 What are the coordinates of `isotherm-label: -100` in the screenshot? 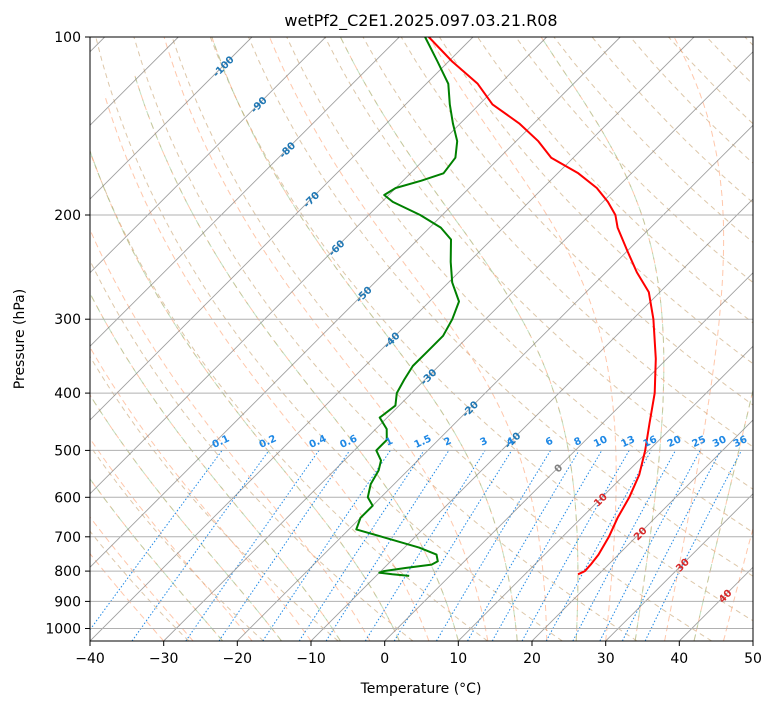 It's located at (224, 67).